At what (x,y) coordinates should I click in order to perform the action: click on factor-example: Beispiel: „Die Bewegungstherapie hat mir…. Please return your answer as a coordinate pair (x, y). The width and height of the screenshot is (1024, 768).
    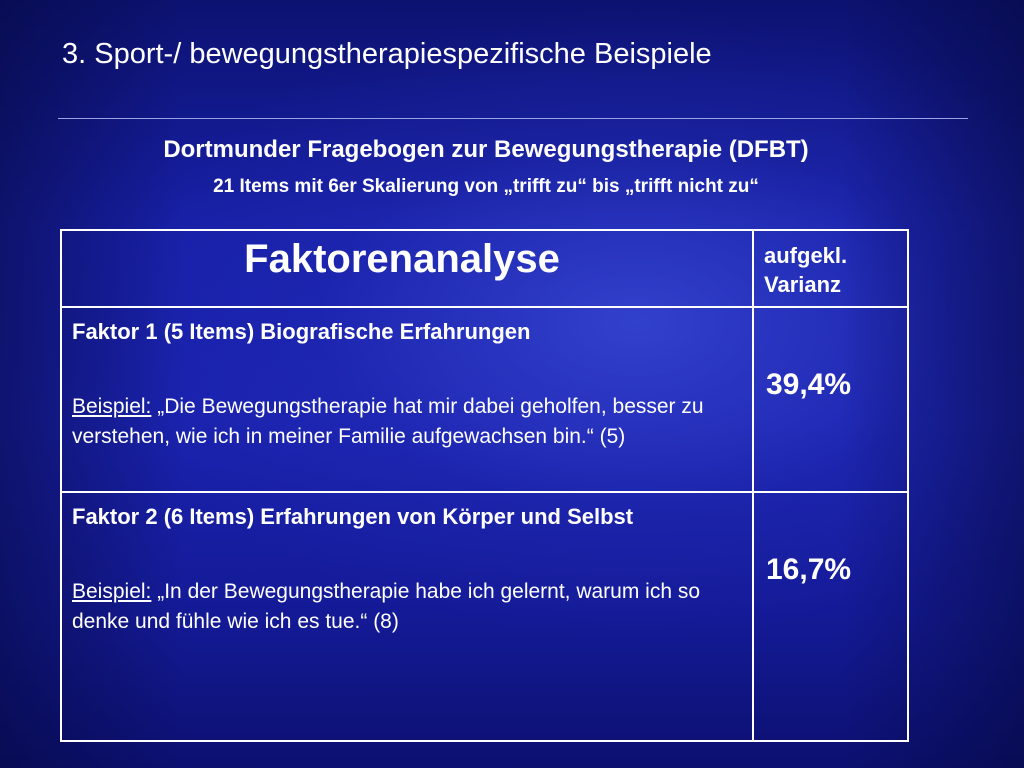
    Looking at the image, I should click on (407, 422).